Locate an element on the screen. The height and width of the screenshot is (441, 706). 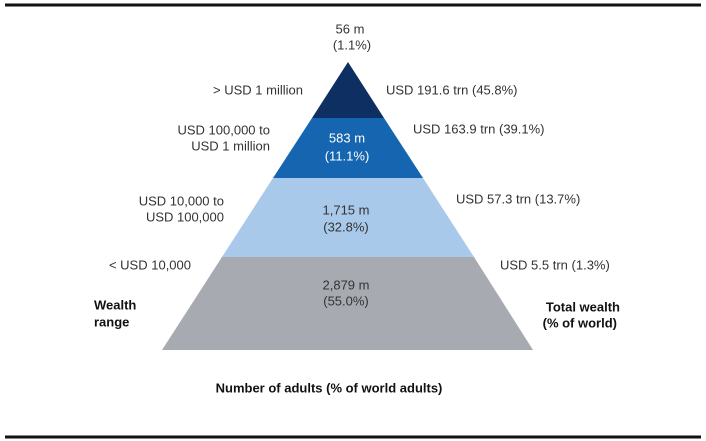
wealth-range: USD 100,000 to is located at coordinates (223, 129).